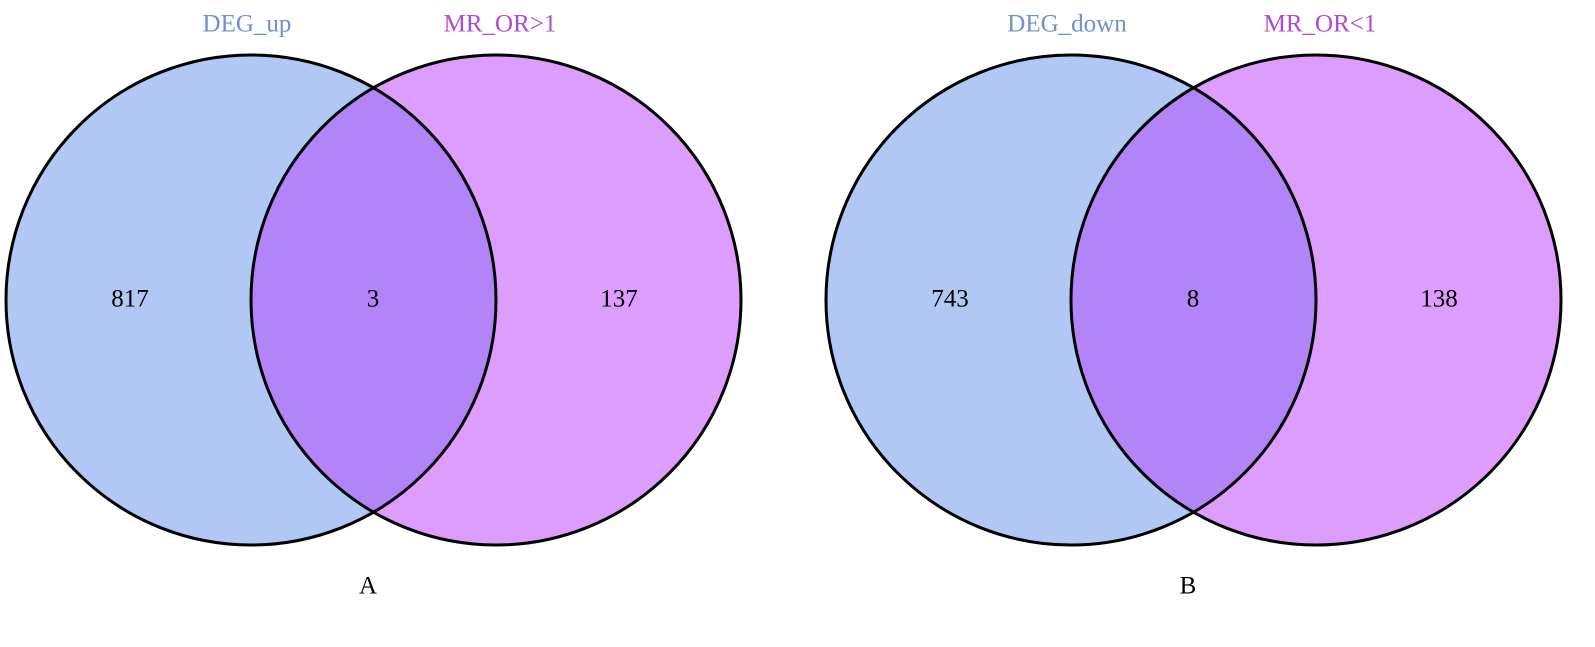  I want to click on region-count: 3, so click(373, 299).